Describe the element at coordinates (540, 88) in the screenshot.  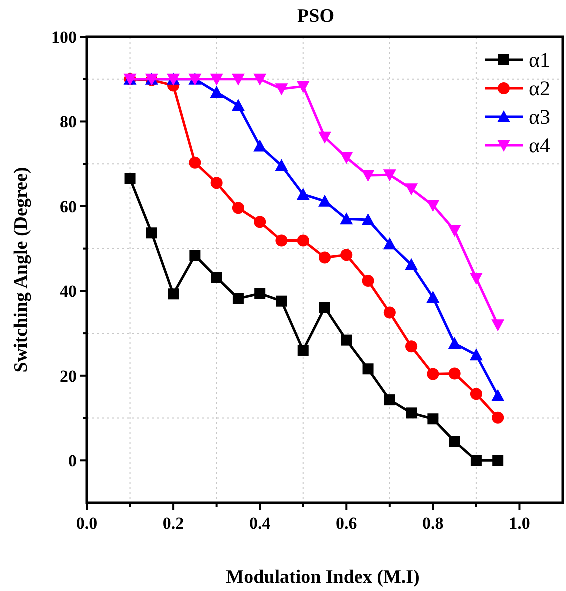
I see `legend-label: α2` at that location.